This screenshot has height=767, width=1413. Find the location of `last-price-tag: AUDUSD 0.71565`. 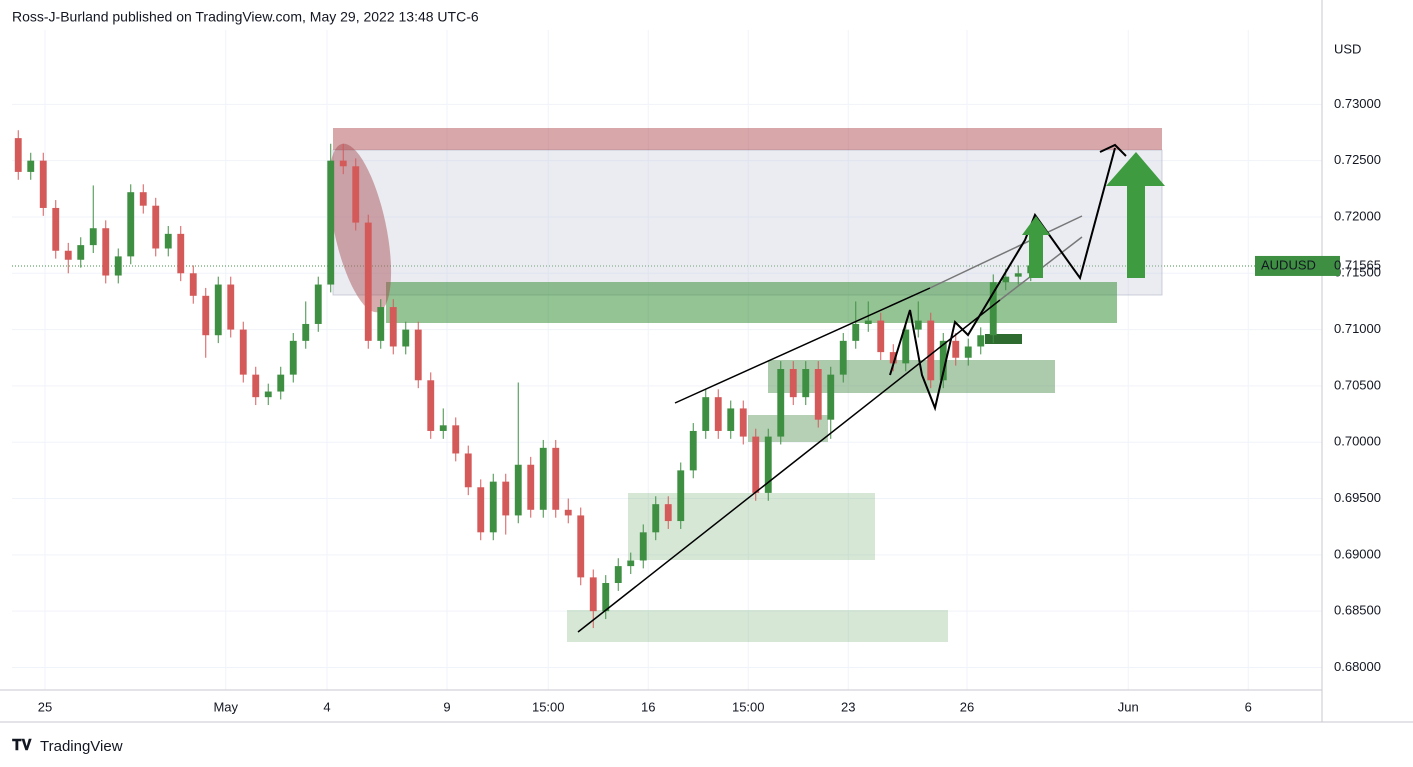

last-price-tag: AUDUSD 0.71565 is located at coordinates (1318, 265).